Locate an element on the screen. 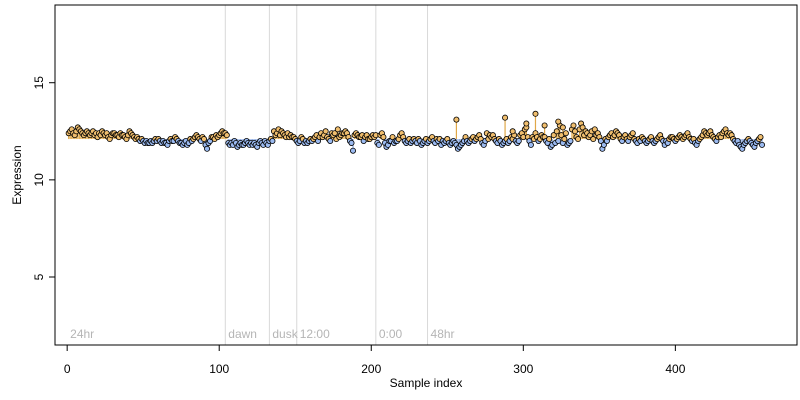 The image size is (800, 400). x-tick-label: 0 is located at coordinates (67, 369).